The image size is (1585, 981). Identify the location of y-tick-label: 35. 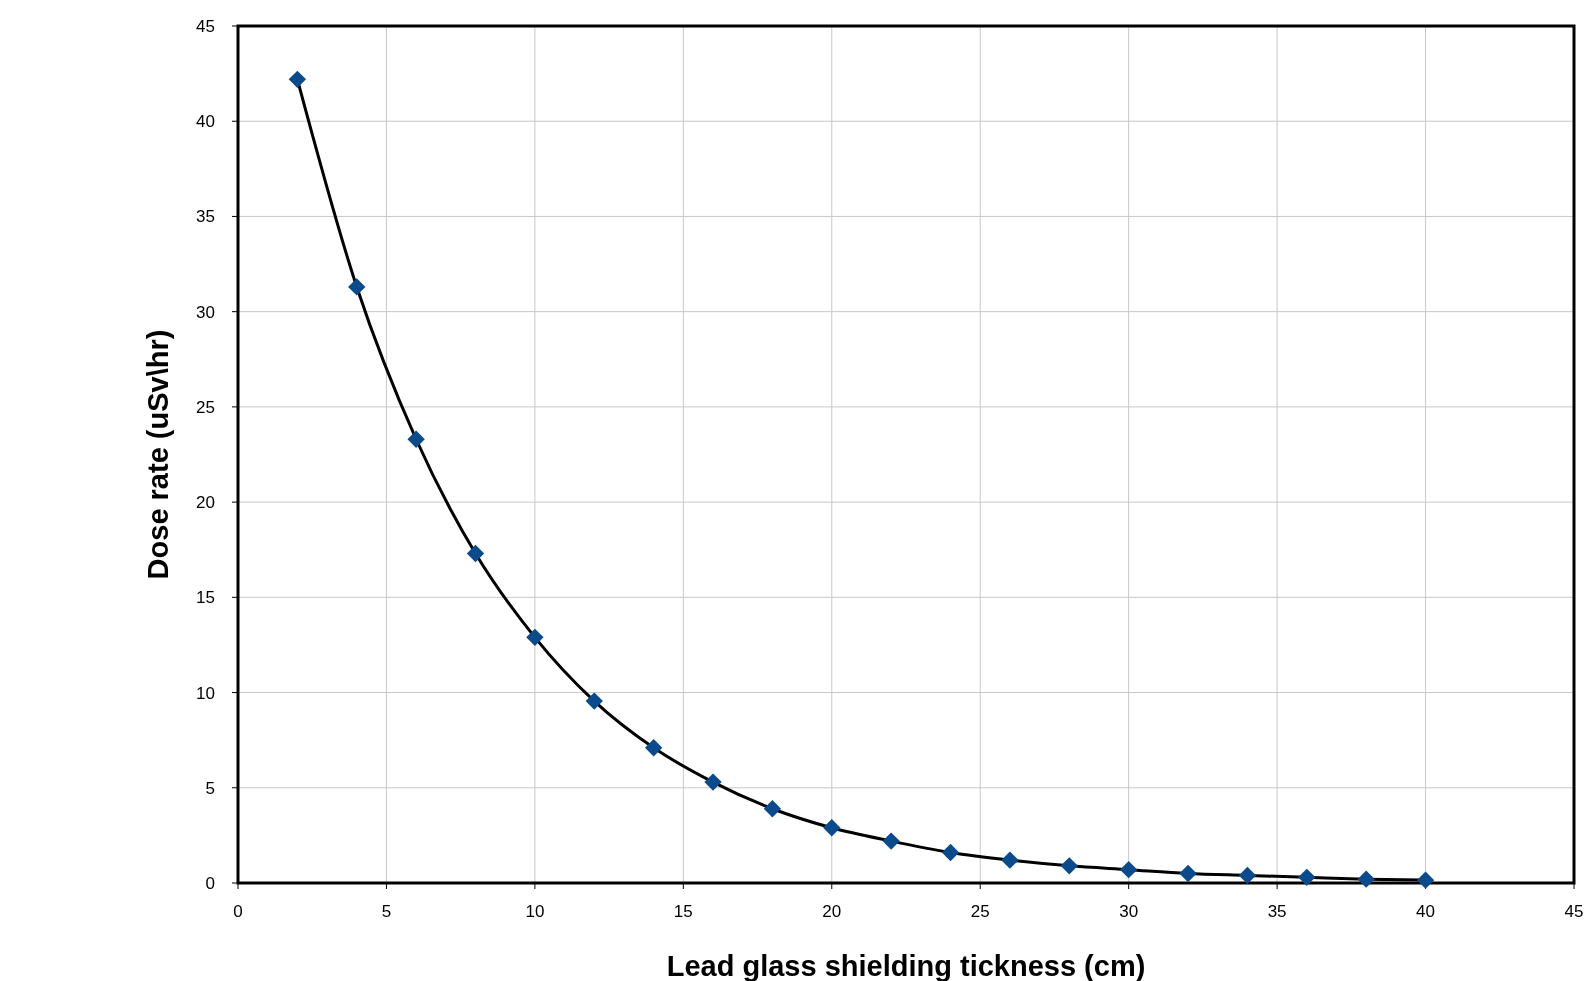
(205, 217).